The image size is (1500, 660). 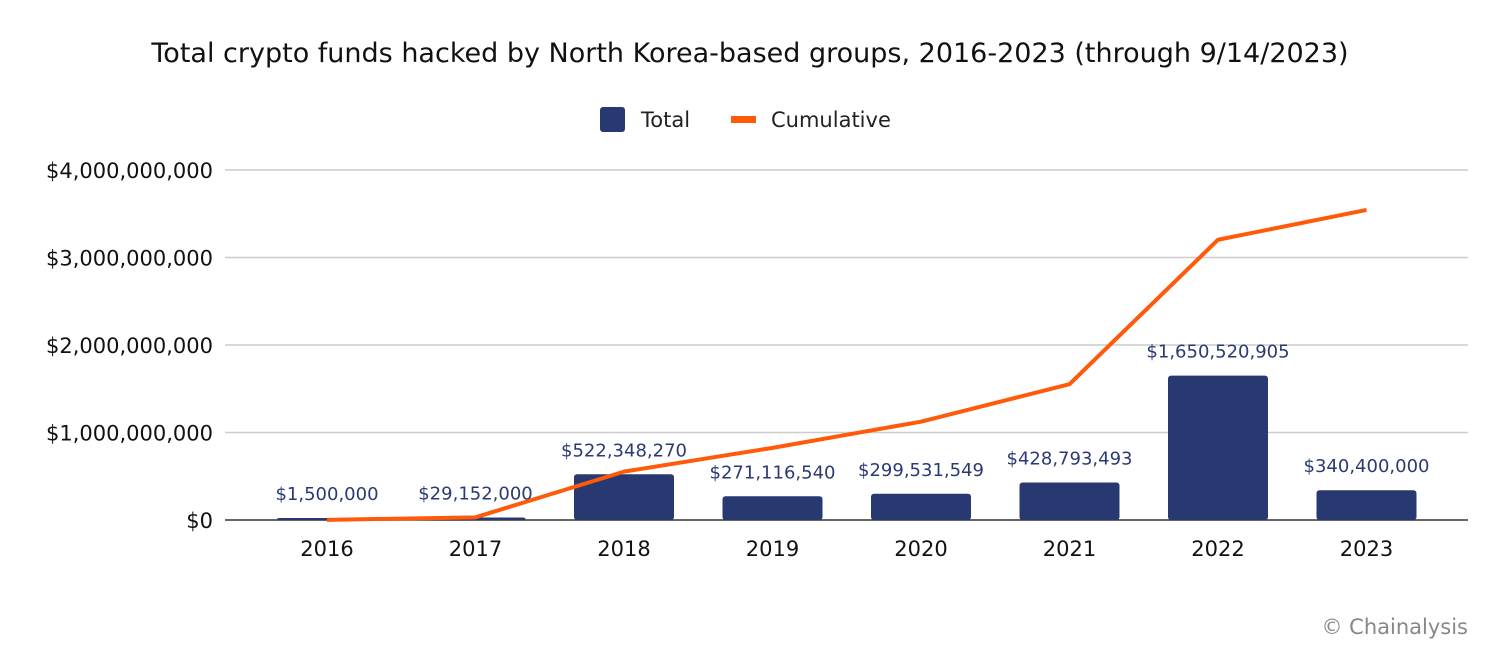 I want to click on data-label-2018: $522,348,270, so click(x=624, y=450).